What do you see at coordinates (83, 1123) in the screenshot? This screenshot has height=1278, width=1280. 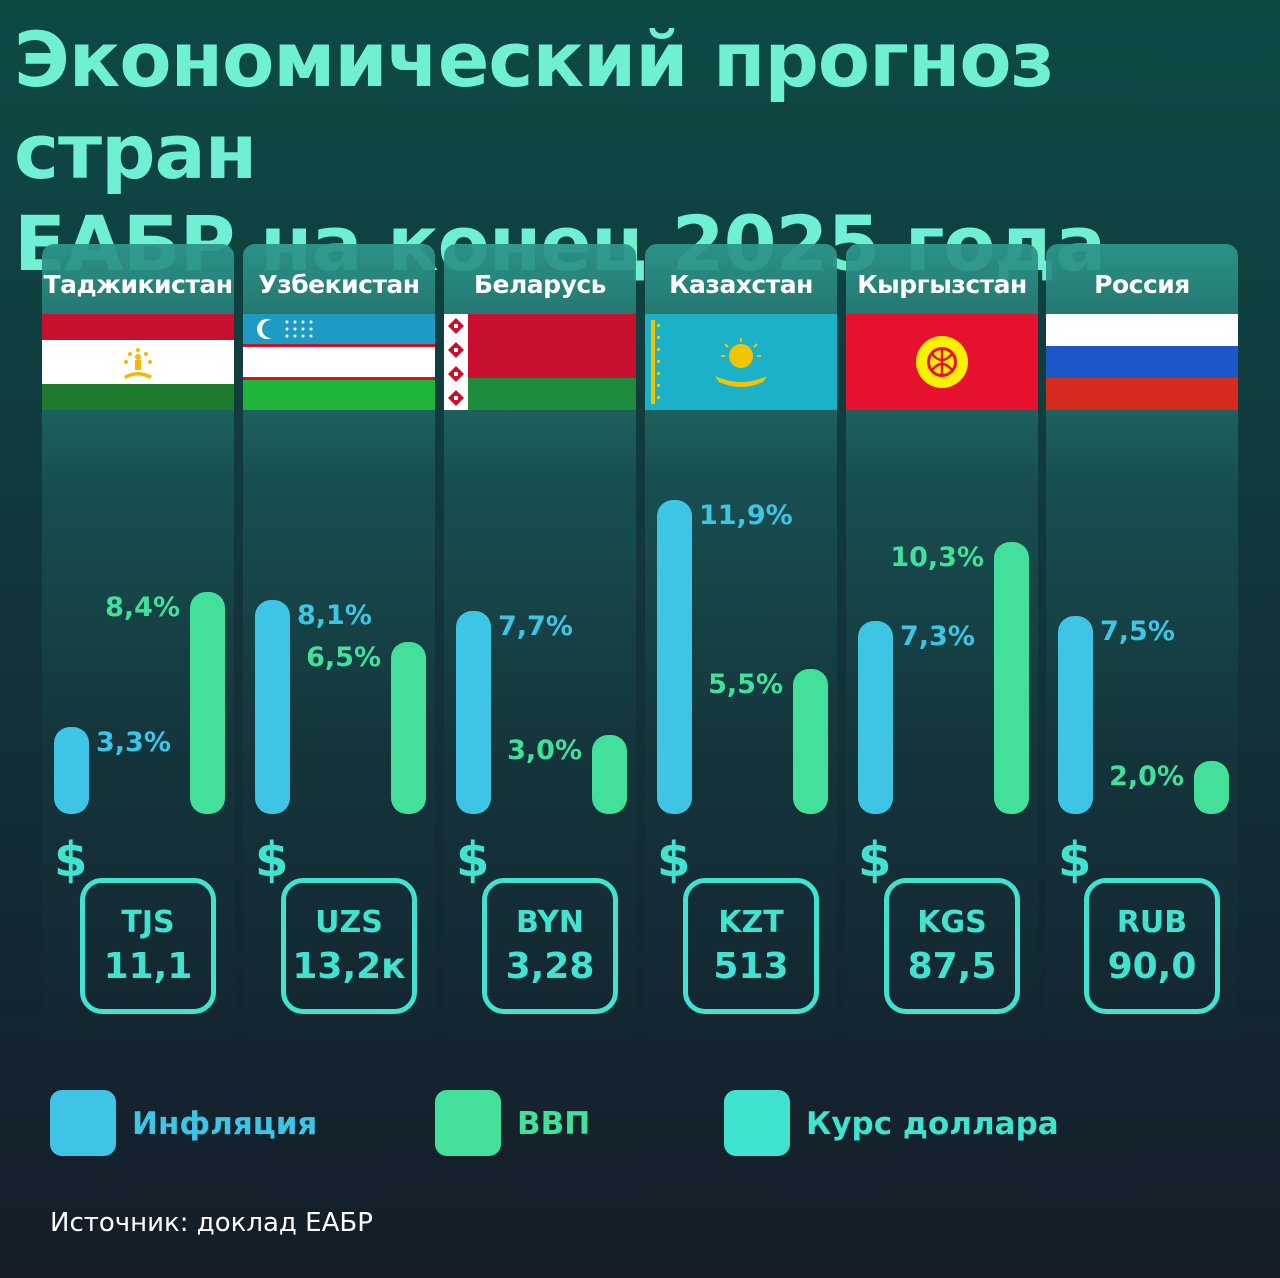 I see `legend-swatch-inflation` at bounding box center [83, 1123].